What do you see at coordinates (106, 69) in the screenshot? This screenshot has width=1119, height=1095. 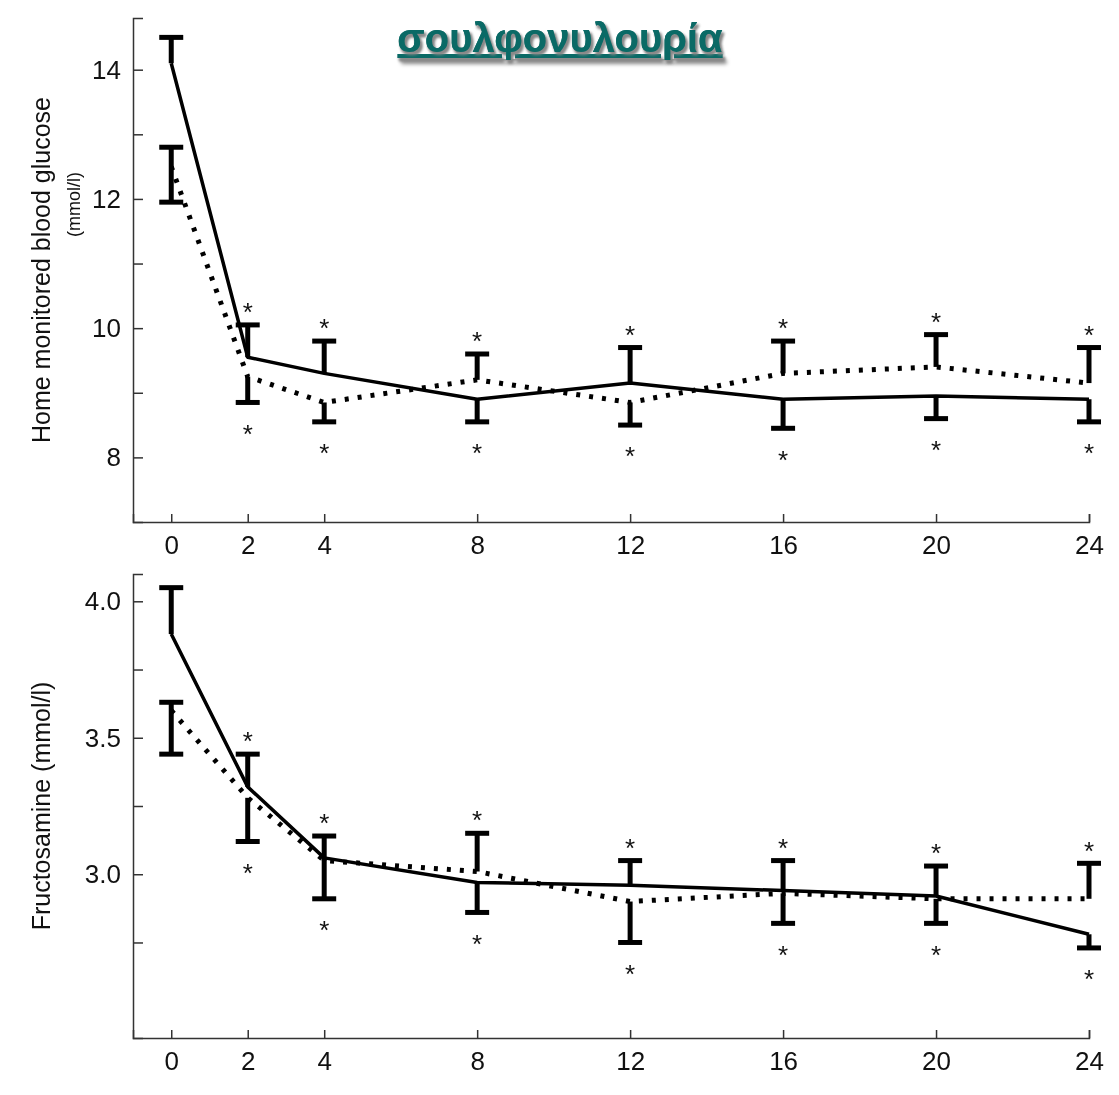 I see `y-tick-label: 14` at bounding box center [106, 69].